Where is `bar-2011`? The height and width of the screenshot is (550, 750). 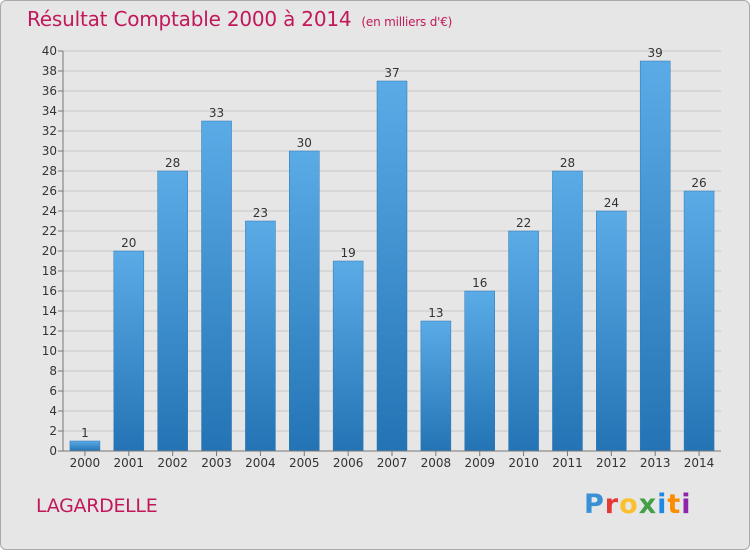 bar-2011 is located at coordinates (567, 311).